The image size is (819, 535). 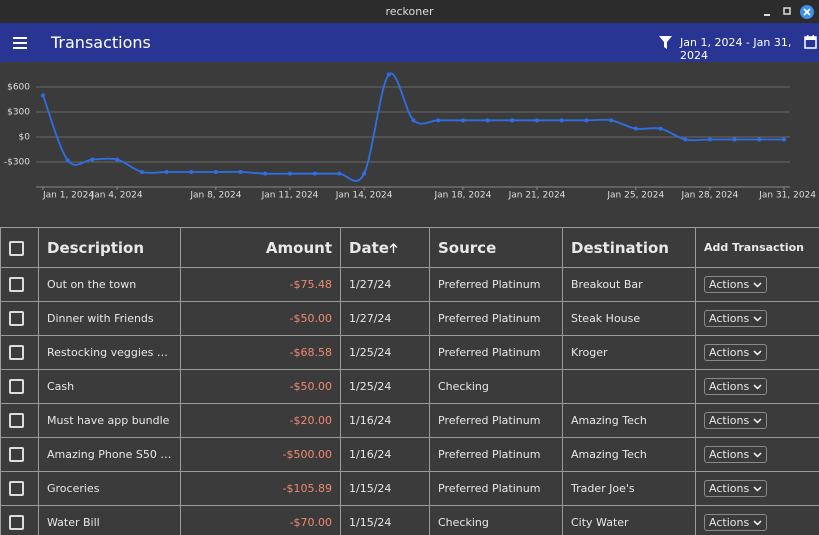 What do you see at coordinates (629, 318) in the screenshot?
I see `destination: Steak House` at bounding box center [629, 318].